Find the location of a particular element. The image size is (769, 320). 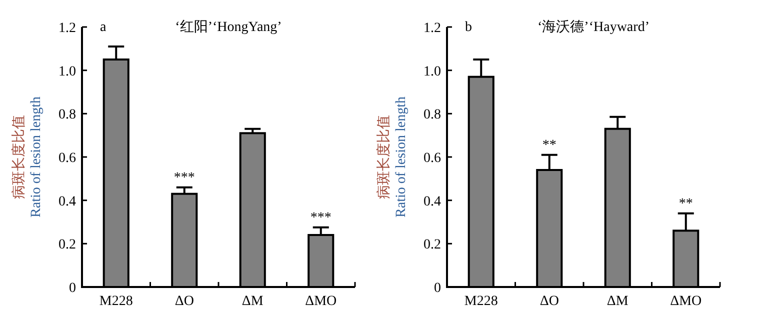

annotation: b is located at coordinates (468, 27).